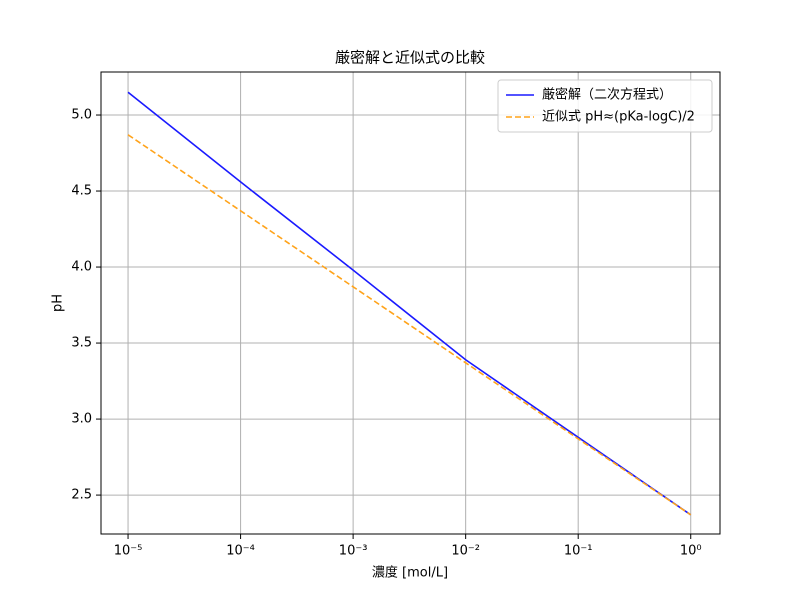  Describe the element at coordinates (410, 573) in the screenshot. I see `x-axis-label: 濃度 [mol/L]` at that location.